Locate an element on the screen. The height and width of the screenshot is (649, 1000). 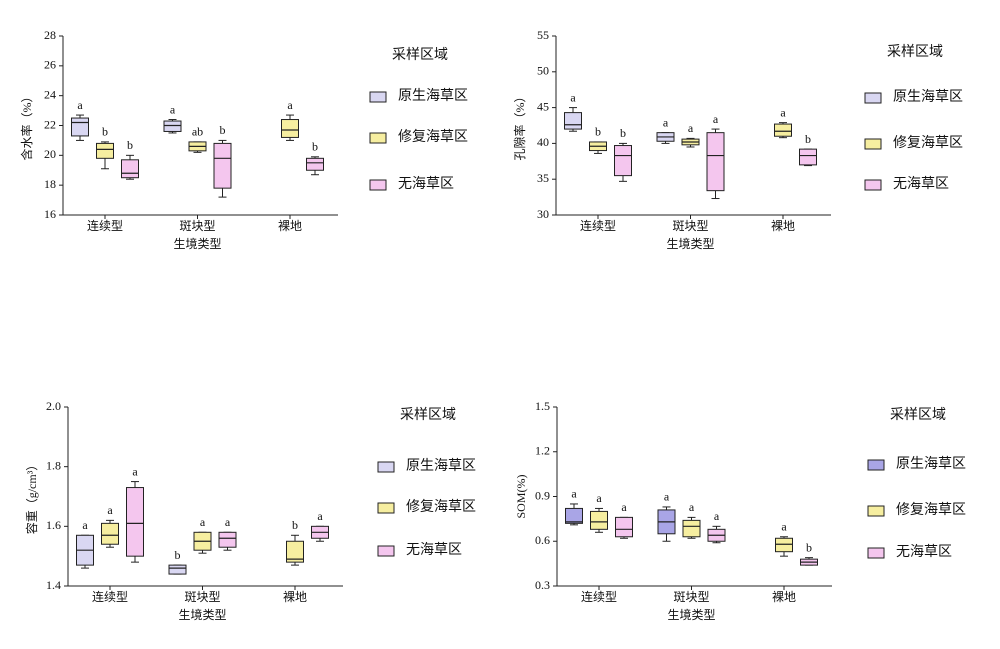
y-tick-label: 16 is located at coordinates (50, 214).